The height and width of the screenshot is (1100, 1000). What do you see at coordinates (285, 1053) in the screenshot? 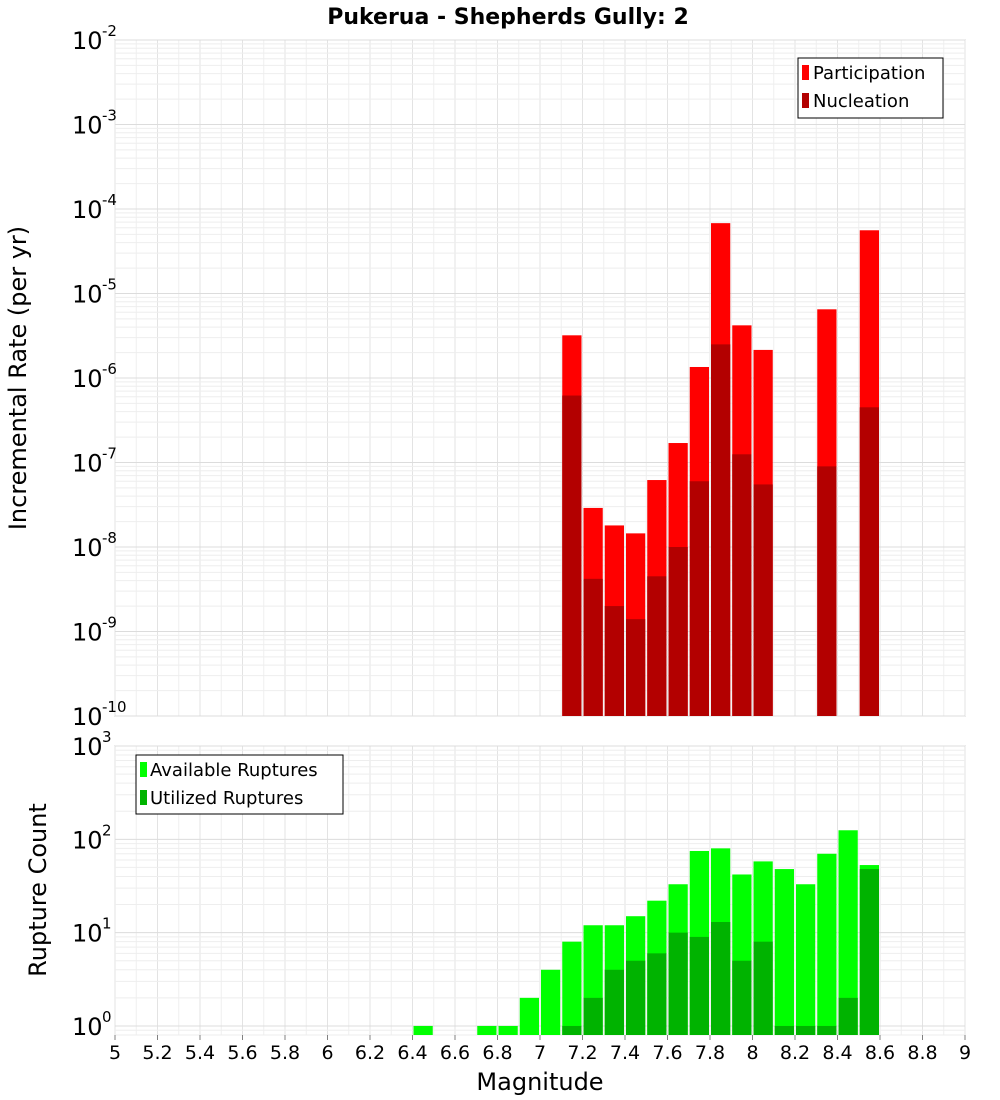
I see `x-tick-label: 5.8` at bounding box center [285, 1053].